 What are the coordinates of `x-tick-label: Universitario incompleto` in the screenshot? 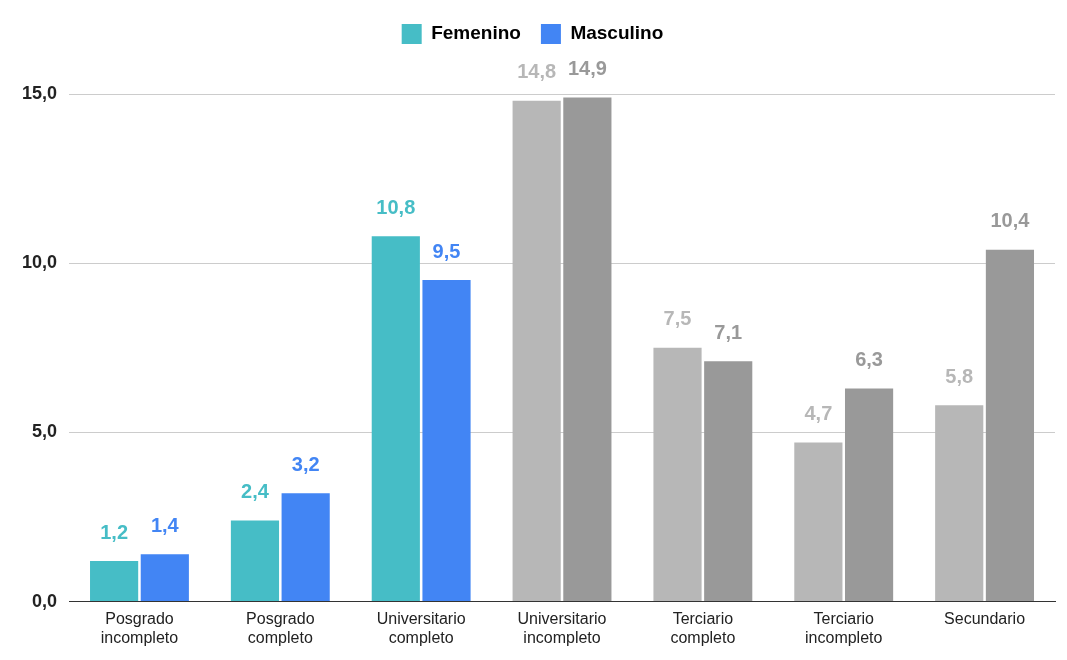 It's located at (562, 627).